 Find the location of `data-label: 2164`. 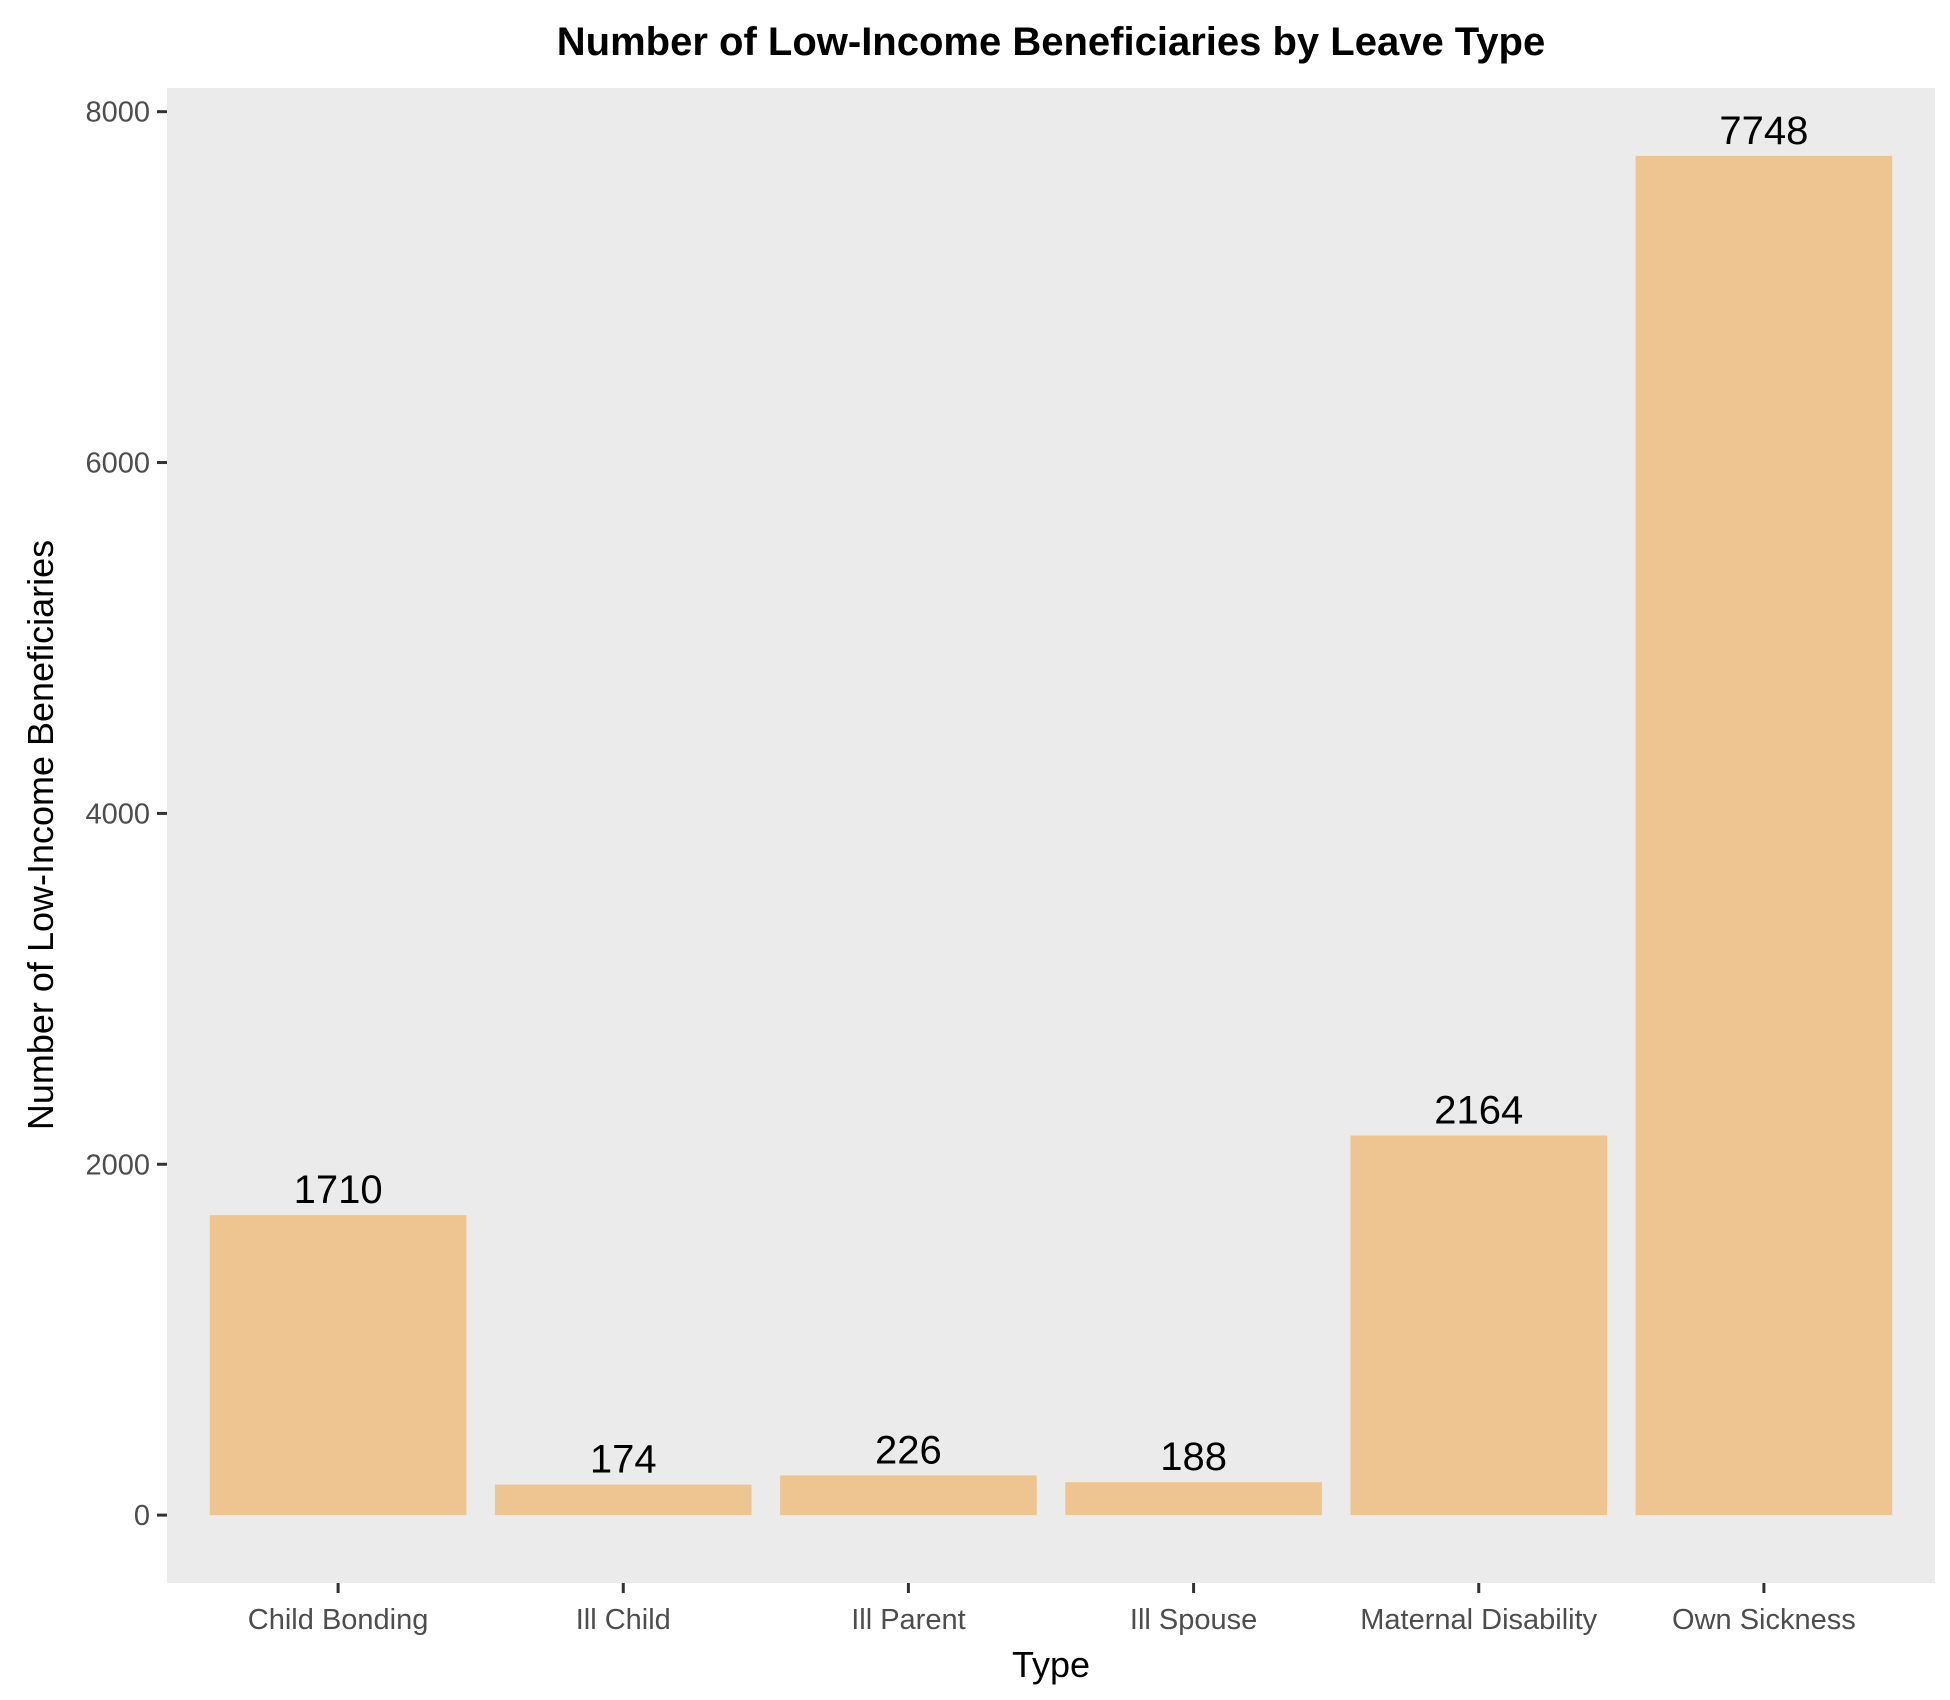

data-label: 2164 is located at coordinates (1478, 1110).